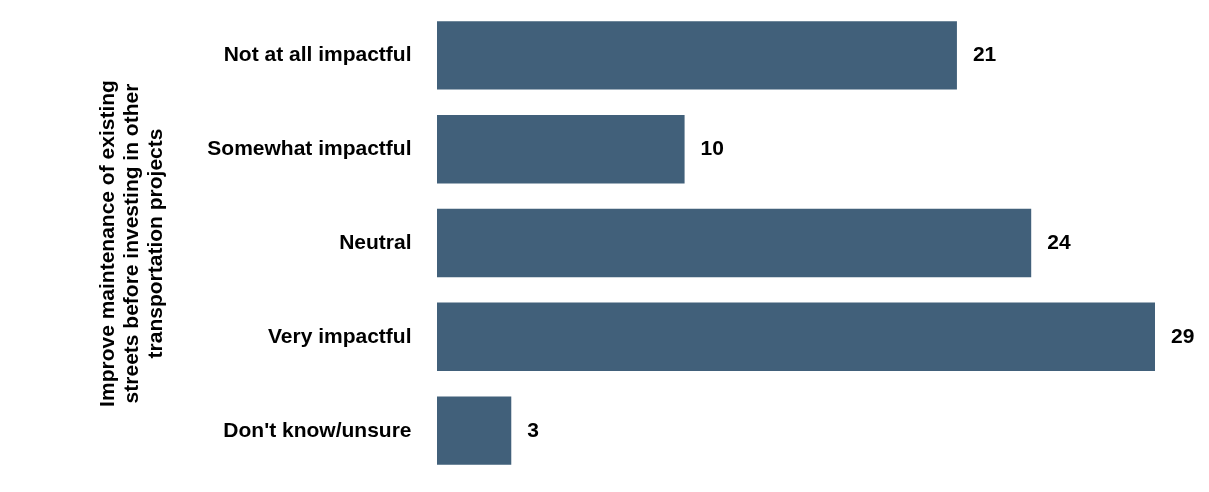 The width and height of the screenshot is (1209, 492). What do you see at coordinates (375, 241) in the screenshot?
I see `y-tick-label: Neutral` at bounding box center [375, 241].